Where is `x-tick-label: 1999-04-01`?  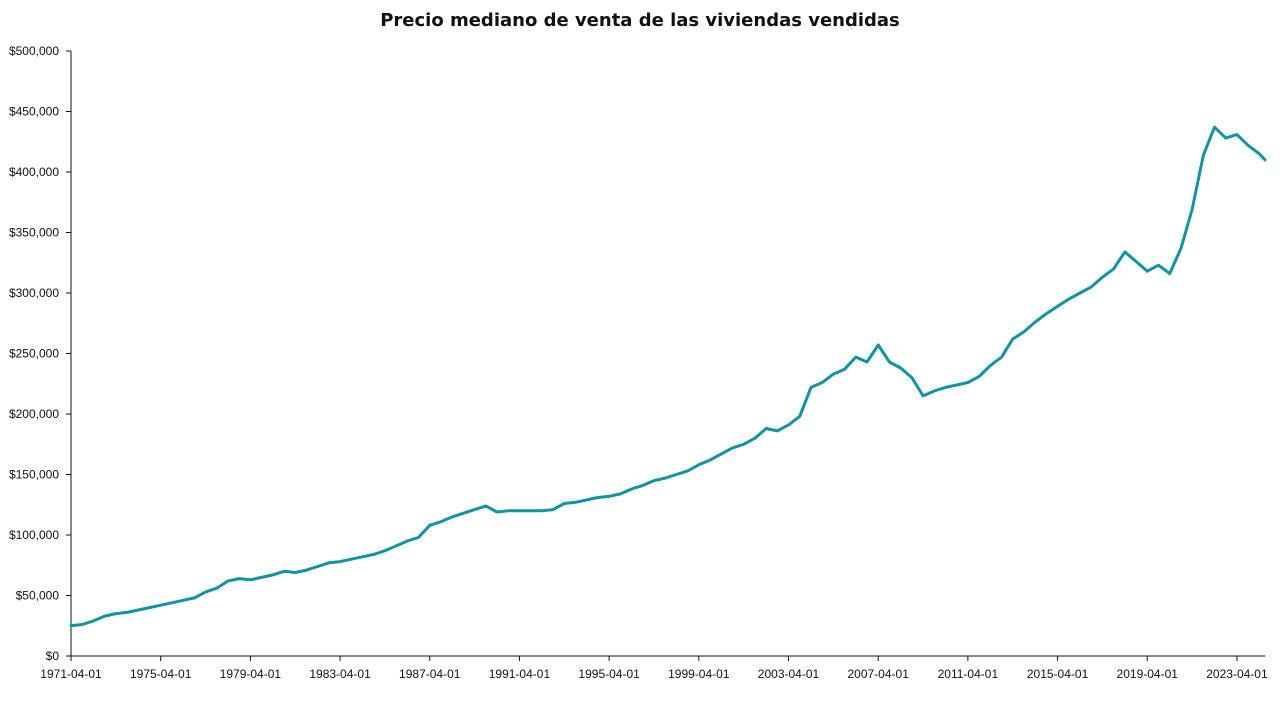
x-tick-label: 1999-04-01 is located at coordinates (699, 674).